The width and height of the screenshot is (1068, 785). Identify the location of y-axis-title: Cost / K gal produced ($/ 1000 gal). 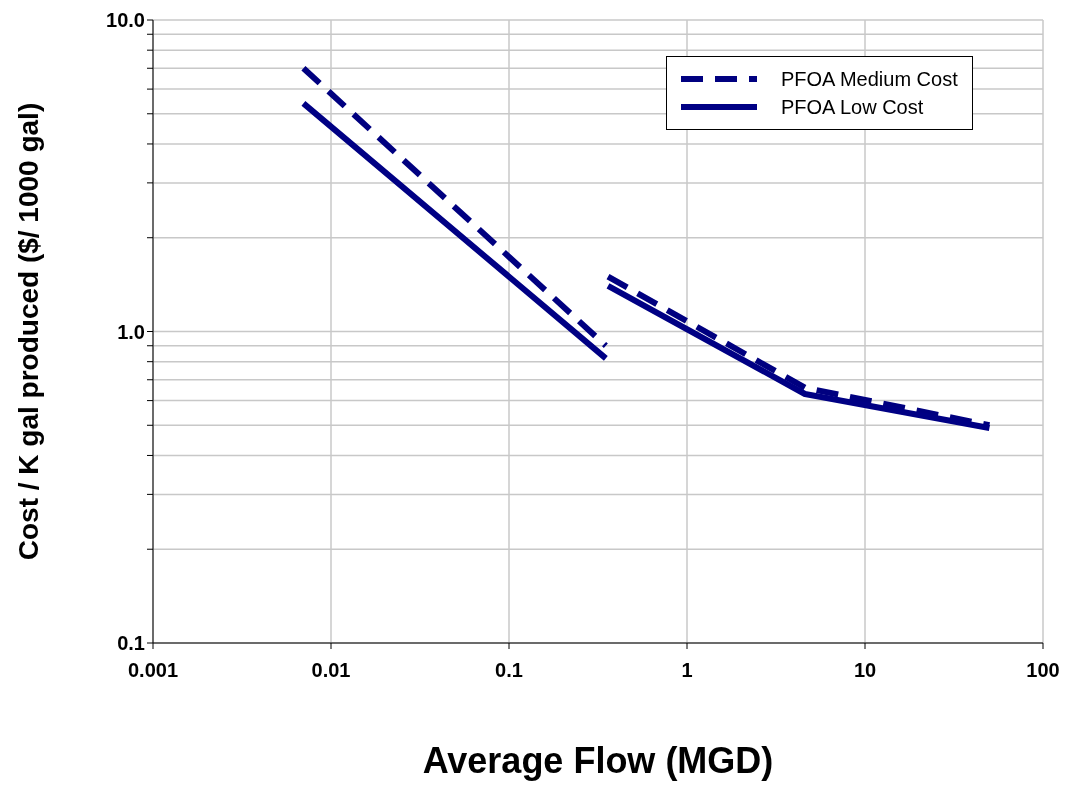
(28, 331).